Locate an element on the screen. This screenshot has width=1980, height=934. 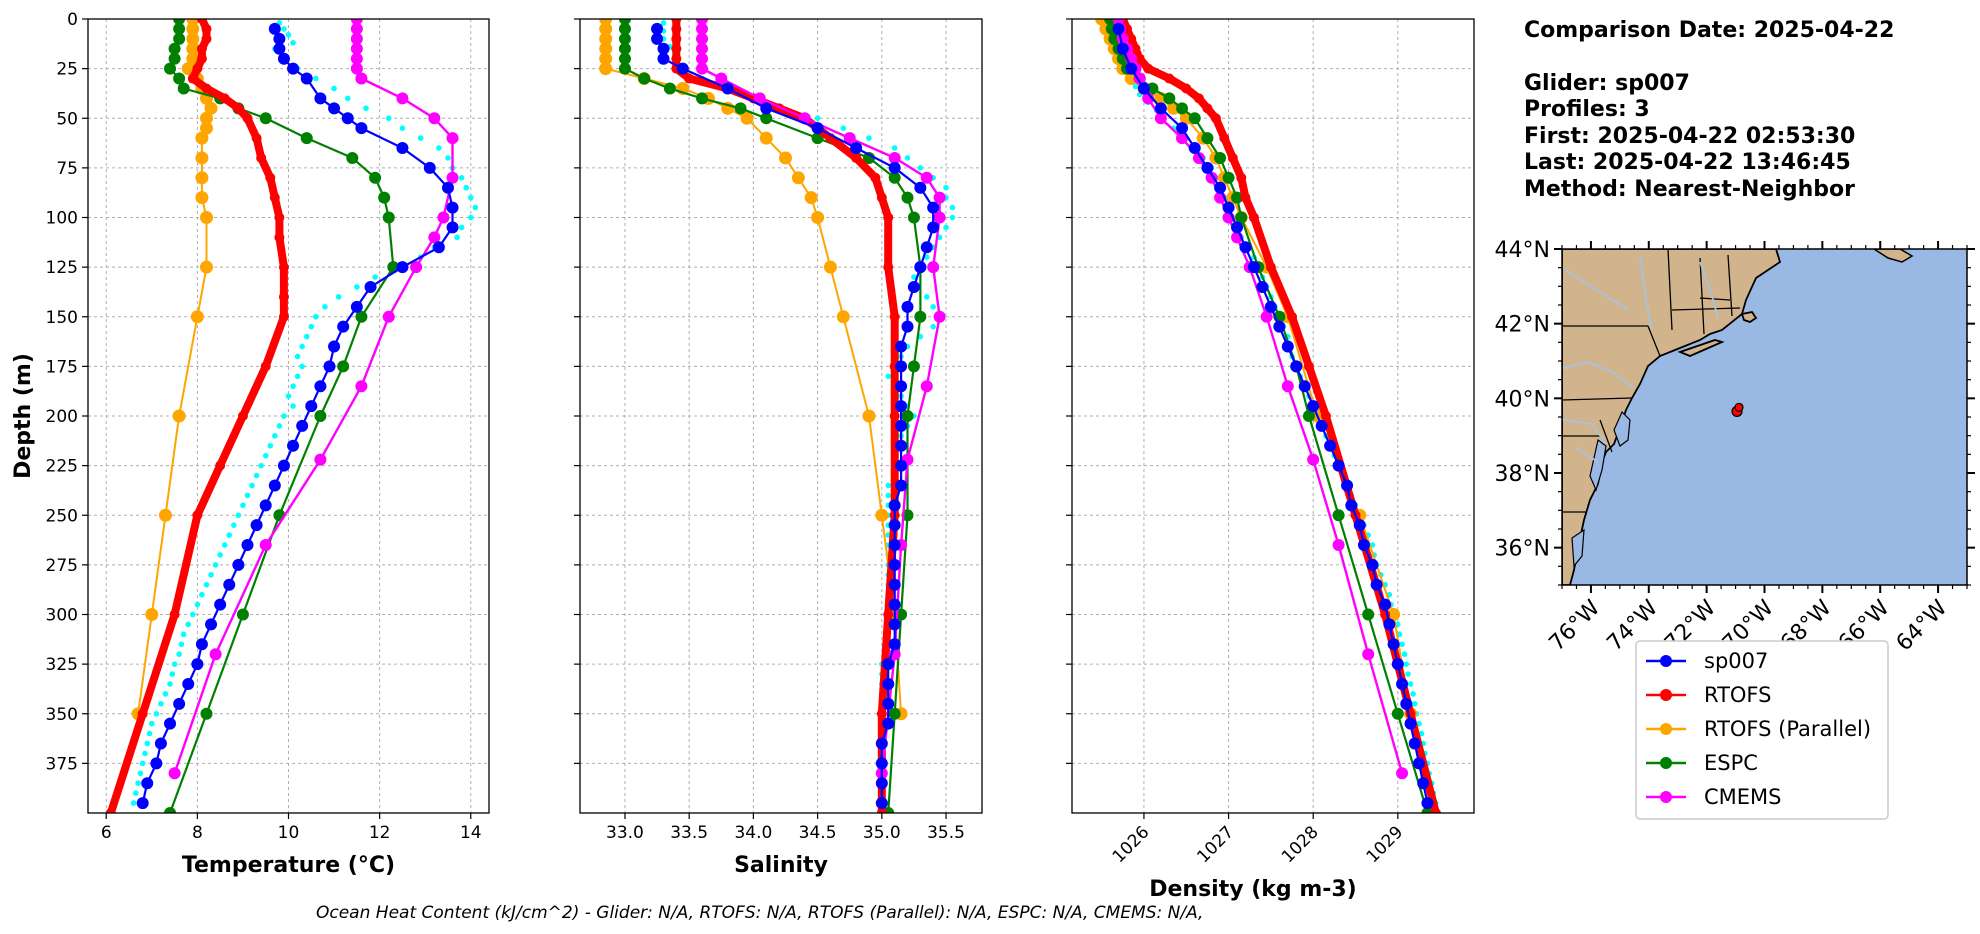
legend: sp007 RTOFS RTOFS (Parallel) ESPC CMEMS is located at coordinates (1762, 730).